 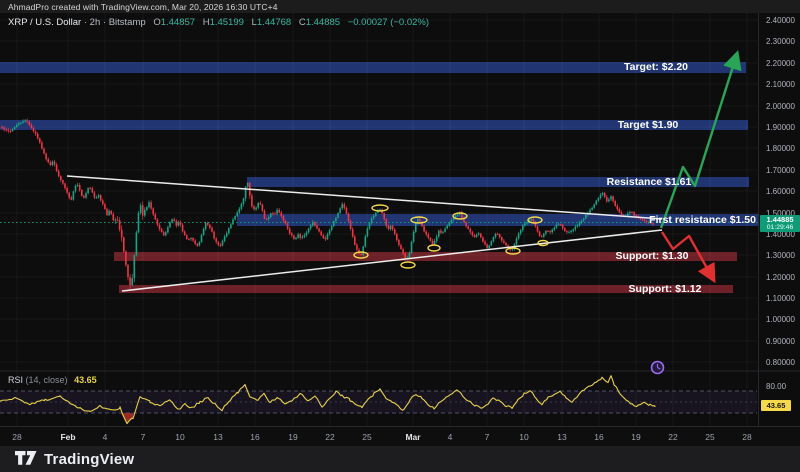 What do you see at coordinates (127, 418) in the screenshot?
I see `rsi-oversold-fill` at bounding box center [127, 418].